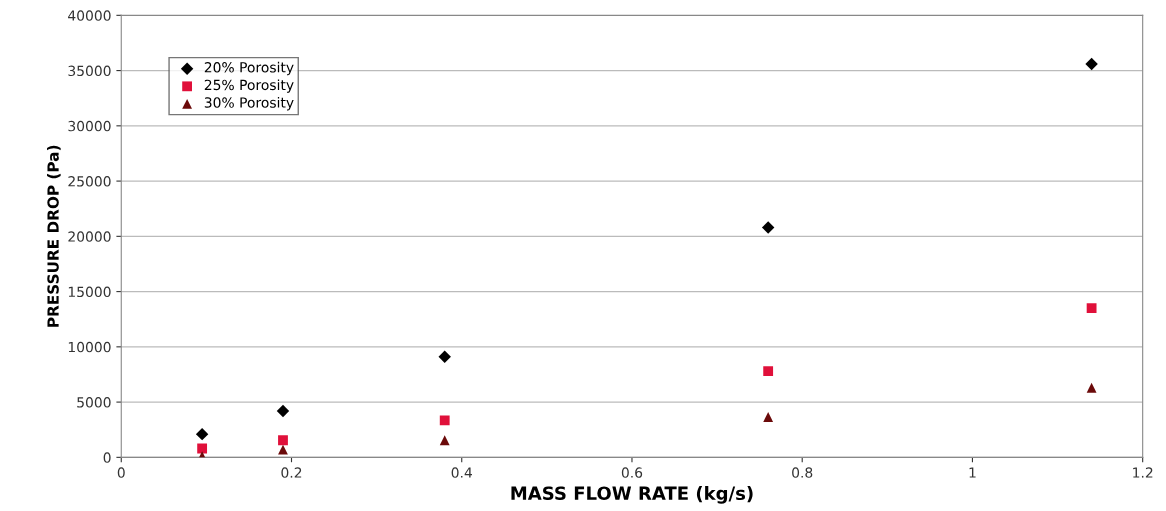 The width and height of the screenshot is (1166, 511). I want to click on legend-label: 30% Porosity, so click(249, 104).